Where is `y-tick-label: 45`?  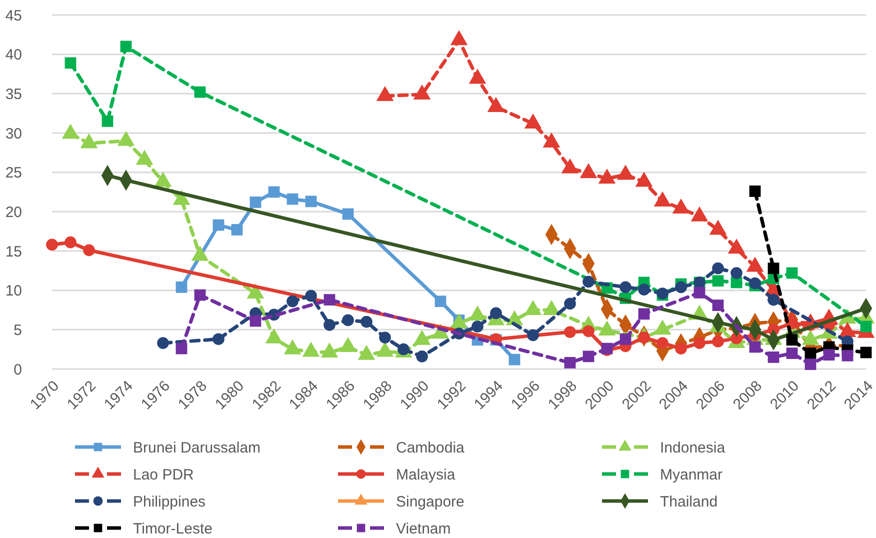 y-tick-label: 45 is located at coordinates (13, 15).